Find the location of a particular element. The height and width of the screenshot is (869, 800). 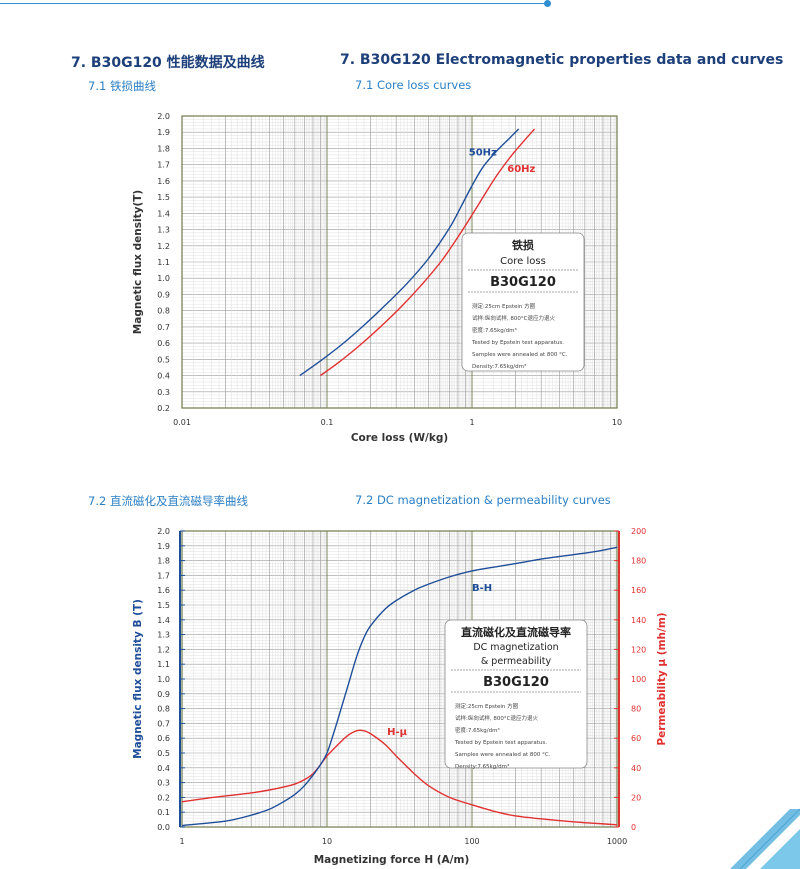

y2-tick-label: 200 is located at coordinates (638, 531).